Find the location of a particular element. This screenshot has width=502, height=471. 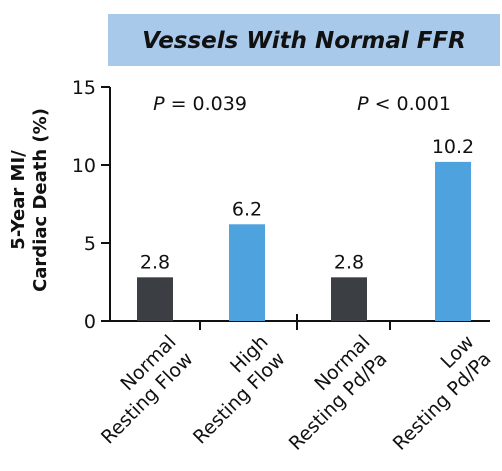

annotation-text: < 0.001 is located at coordinates (413, 104).